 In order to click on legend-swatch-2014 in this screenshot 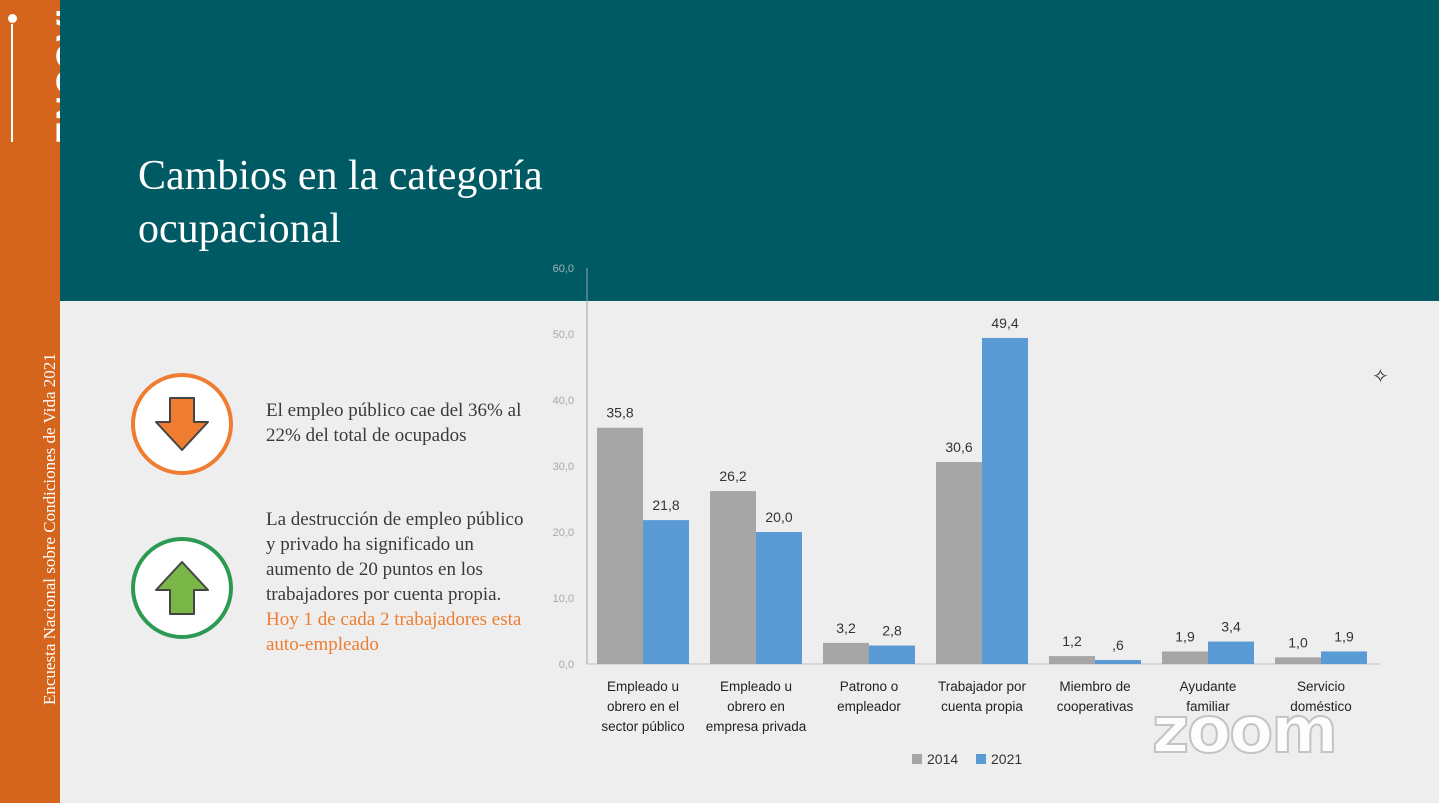, I will do `click(917, 759)`.